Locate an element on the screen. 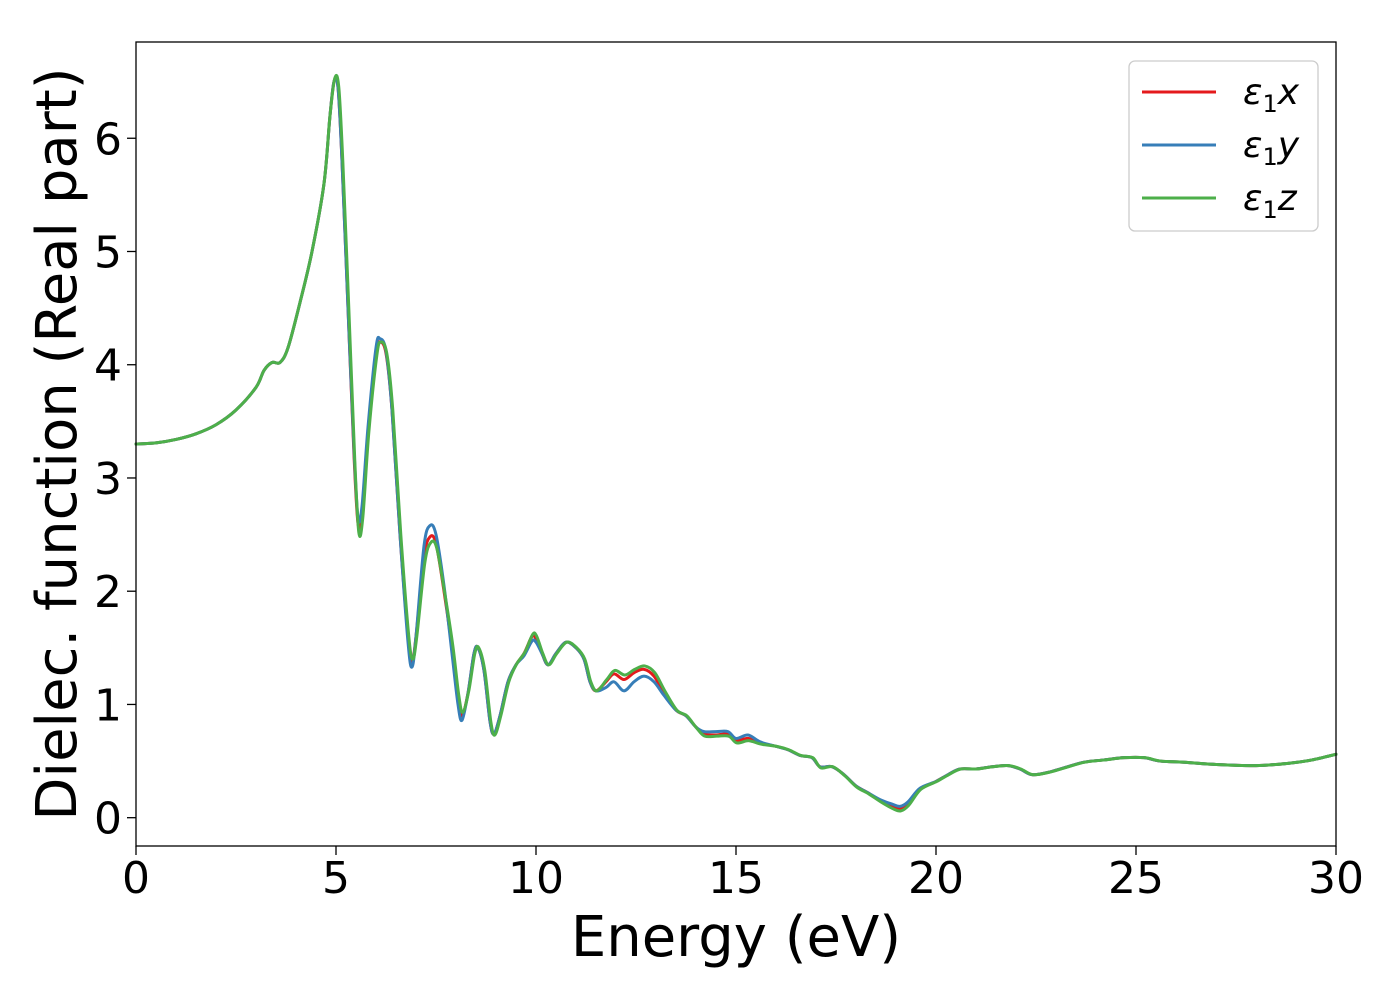 This screenshot has height=1000, width=1400. x-tick-label: 30 is located at coordinates (1336, 878).